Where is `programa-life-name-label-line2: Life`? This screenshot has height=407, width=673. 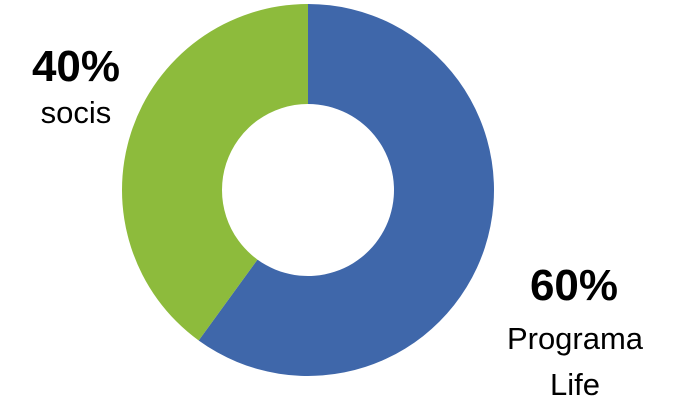 programa-life-name-label-line2: Life is located at coordinates (575, 384).